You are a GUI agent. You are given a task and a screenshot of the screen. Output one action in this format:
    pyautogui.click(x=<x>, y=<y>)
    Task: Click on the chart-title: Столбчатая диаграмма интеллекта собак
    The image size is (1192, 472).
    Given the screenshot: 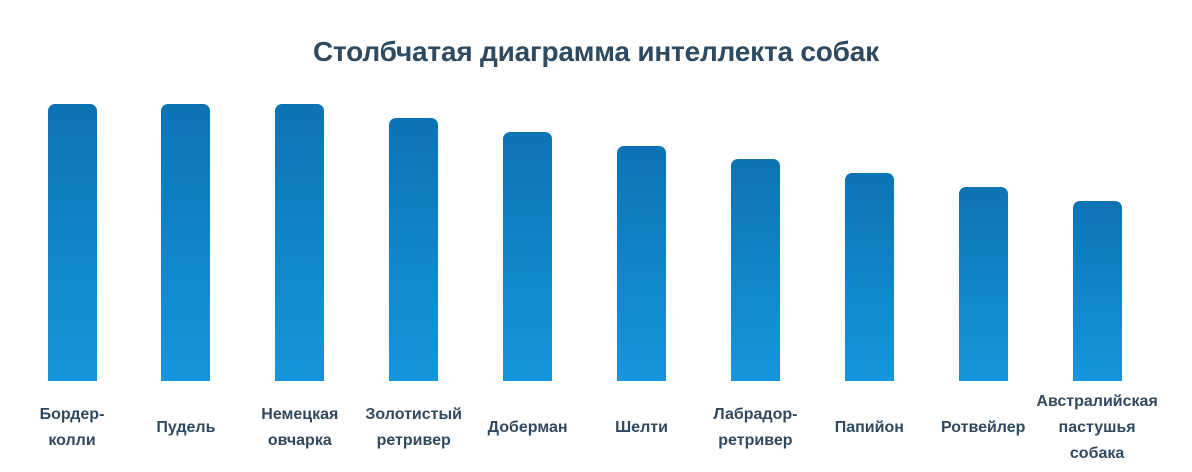 What is the action you would take?
    pyautogui.click(x=596, y=51)
    